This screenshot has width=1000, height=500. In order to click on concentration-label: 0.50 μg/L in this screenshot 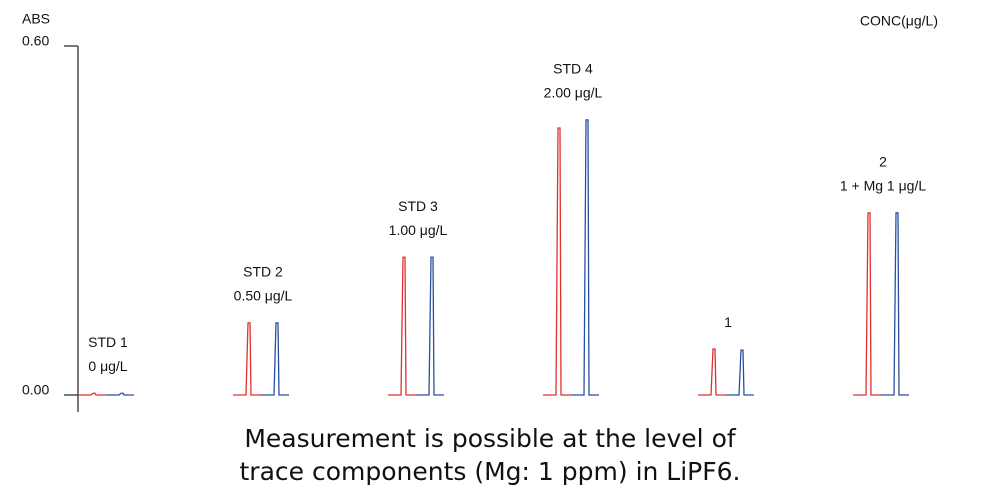, I will do `click(263, 296)`.